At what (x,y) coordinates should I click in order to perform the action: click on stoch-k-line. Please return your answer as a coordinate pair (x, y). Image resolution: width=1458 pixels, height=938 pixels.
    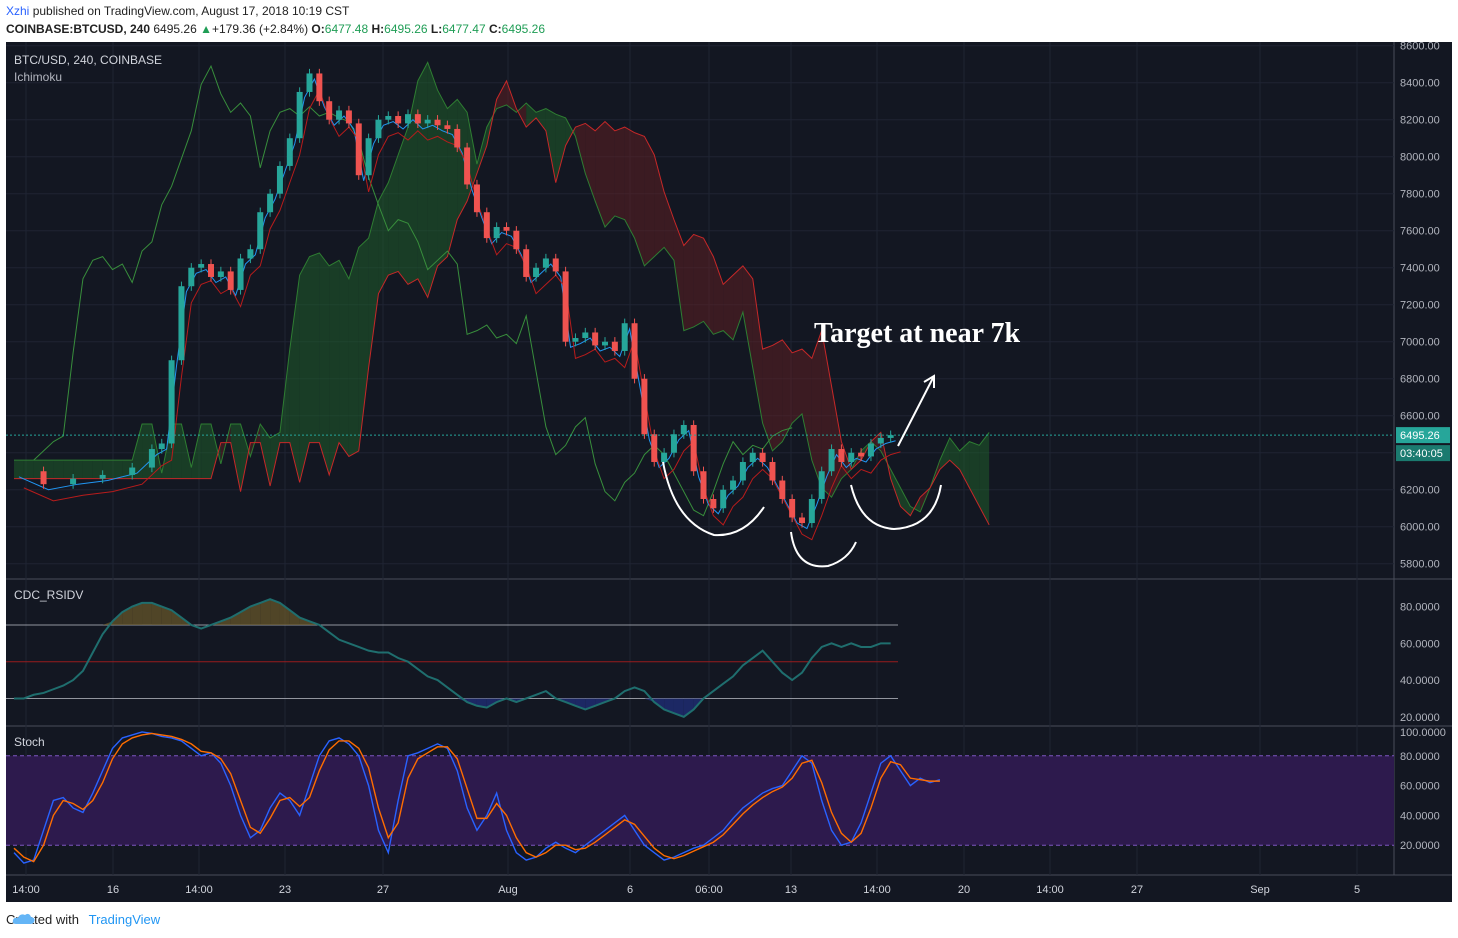
    Looking at the image, I should click on (477, 797).